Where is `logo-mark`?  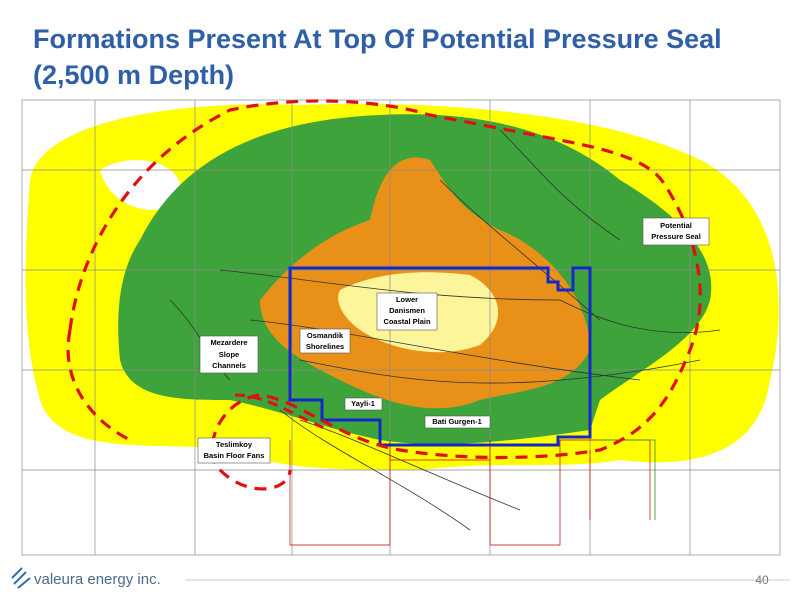
logo-mark is located at coordinates (21, 578).